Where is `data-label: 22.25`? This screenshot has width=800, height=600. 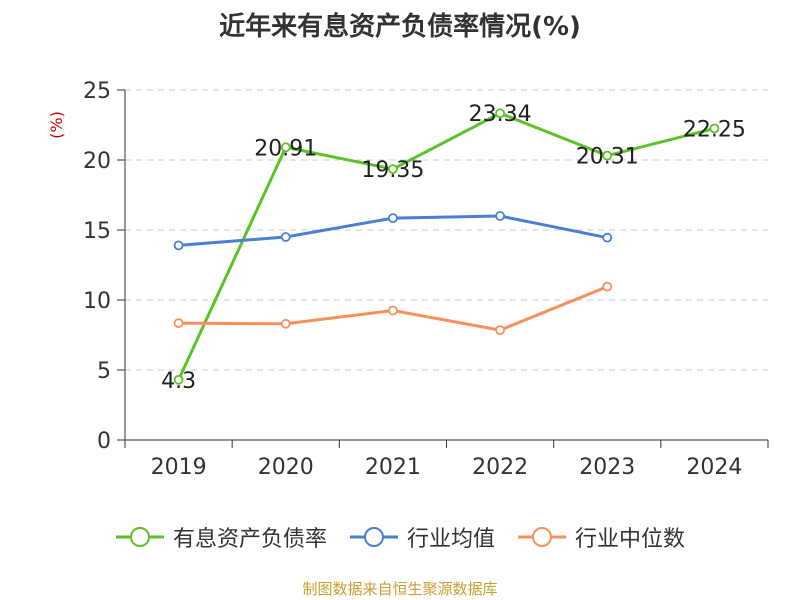
data-label: 22.25 is located at coordinates (714, 130).